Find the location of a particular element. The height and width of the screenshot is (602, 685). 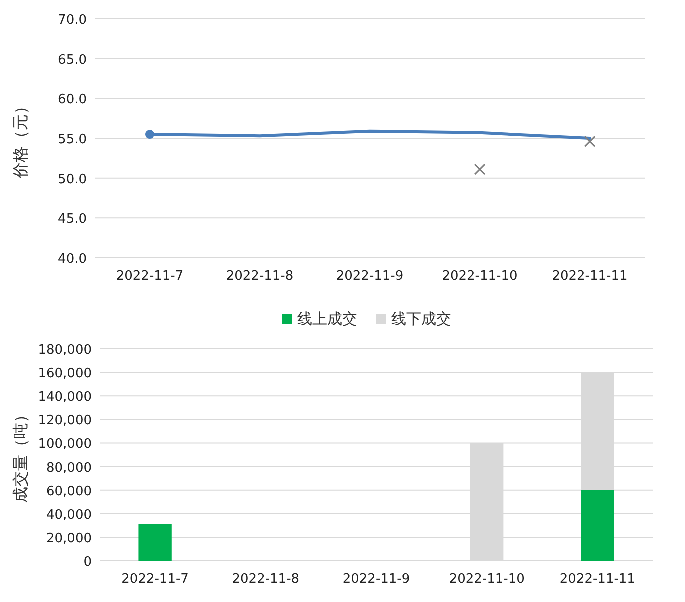

y-axis-title: 价格（元） is located at coordinates (20, 139).